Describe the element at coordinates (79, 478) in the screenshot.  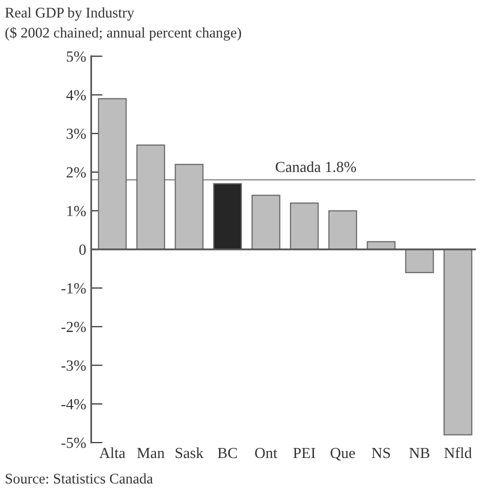
I see `source-note: Source: Statistics Canada` at that location.